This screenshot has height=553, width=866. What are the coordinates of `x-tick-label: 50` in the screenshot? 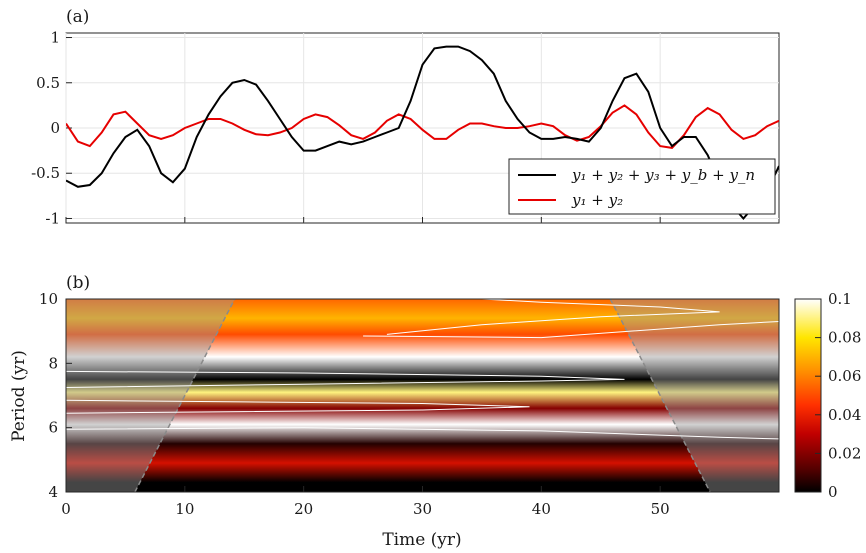 It's located at (660, 509).